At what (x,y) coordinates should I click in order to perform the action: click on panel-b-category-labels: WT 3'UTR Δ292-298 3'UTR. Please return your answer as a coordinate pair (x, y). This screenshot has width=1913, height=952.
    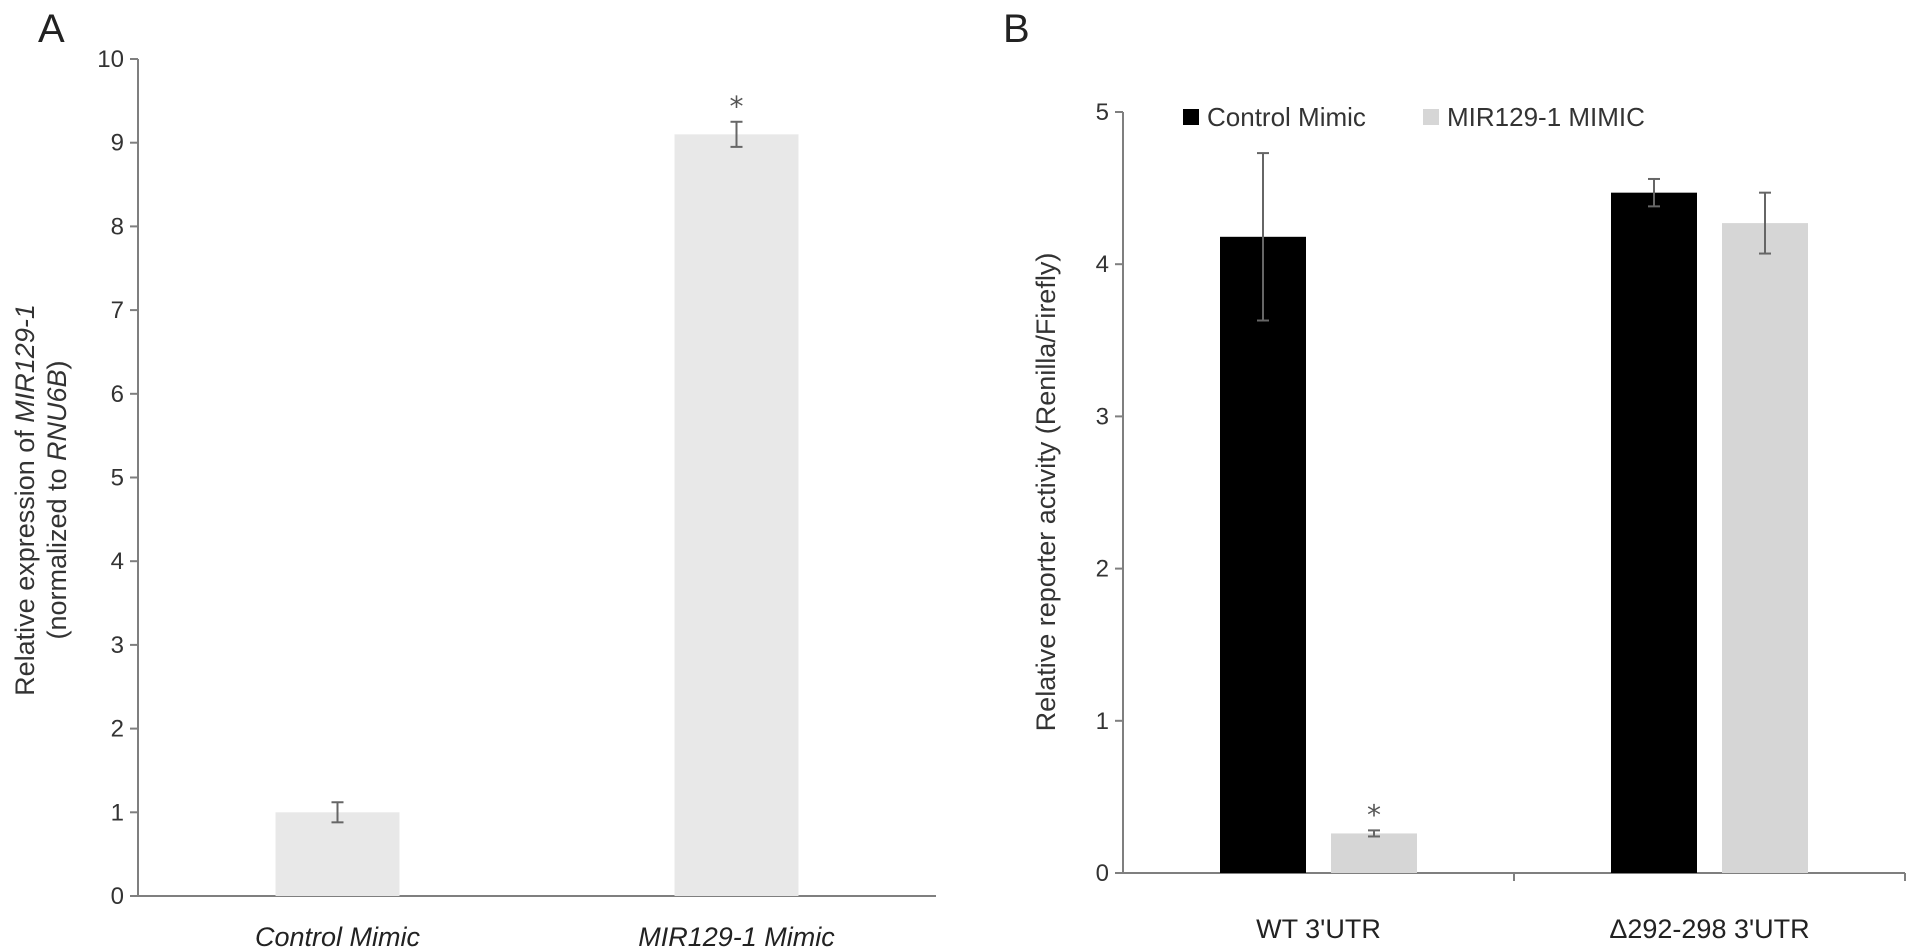
    Looking at the image, I should click on (1532, 929).